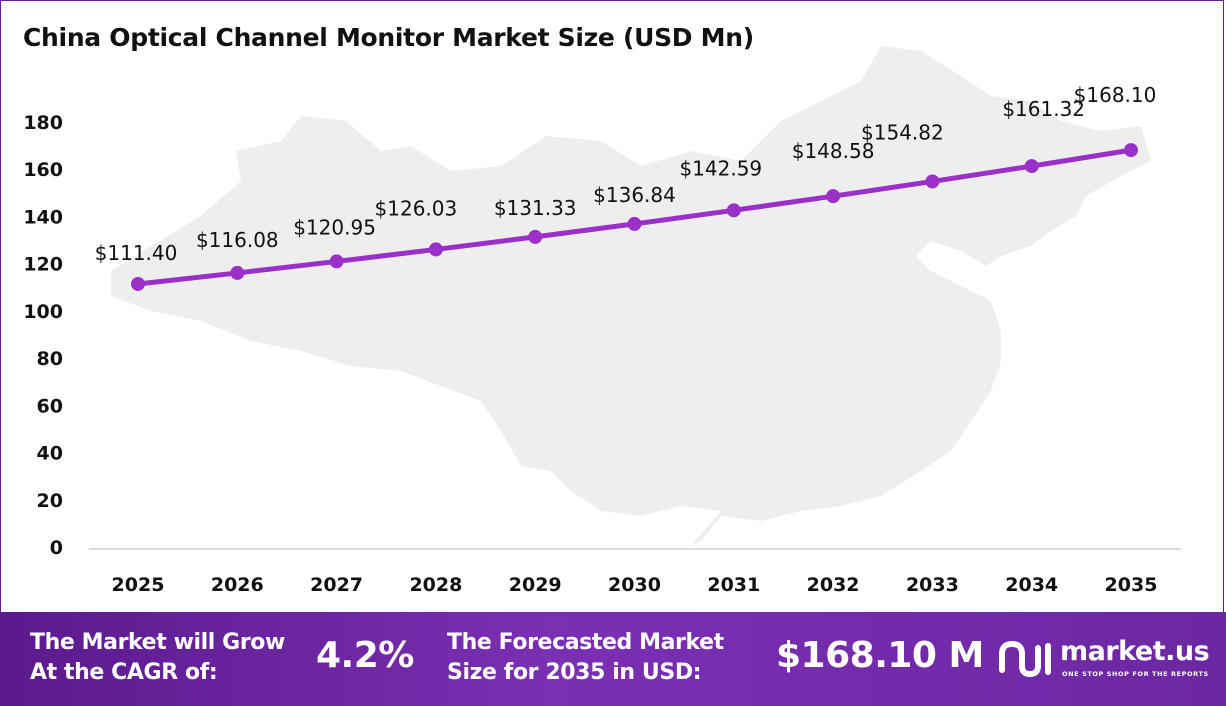  I want to click on x-tick-label: 2026, so click(237, 585).